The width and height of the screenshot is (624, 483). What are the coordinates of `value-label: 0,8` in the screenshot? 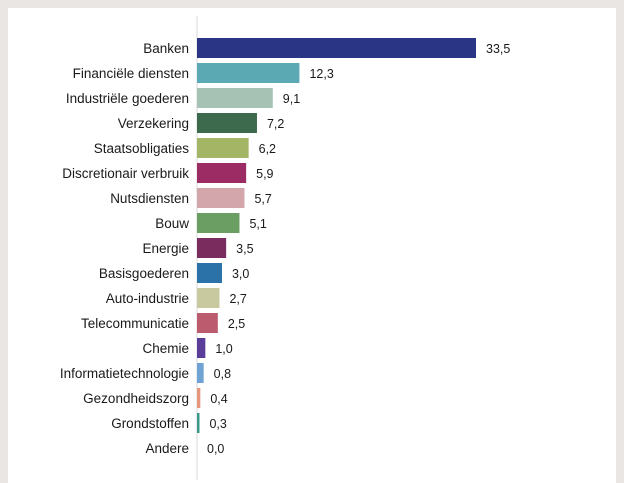 It's located at (222, 374).